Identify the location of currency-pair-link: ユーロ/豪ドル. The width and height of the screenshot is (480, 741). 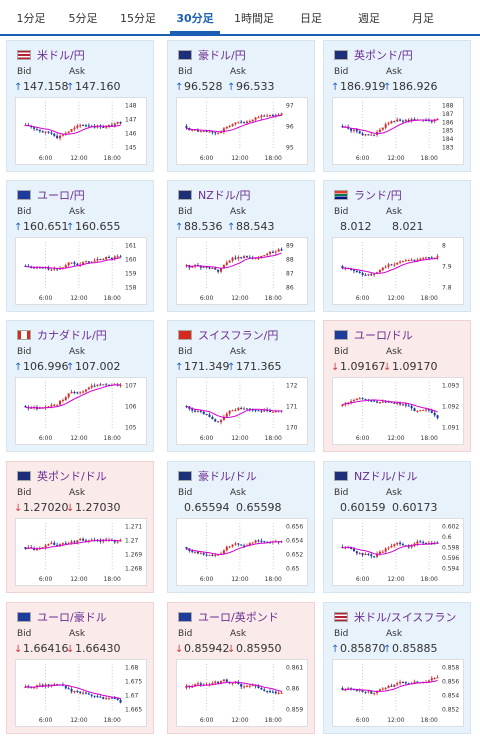
(72, 617).